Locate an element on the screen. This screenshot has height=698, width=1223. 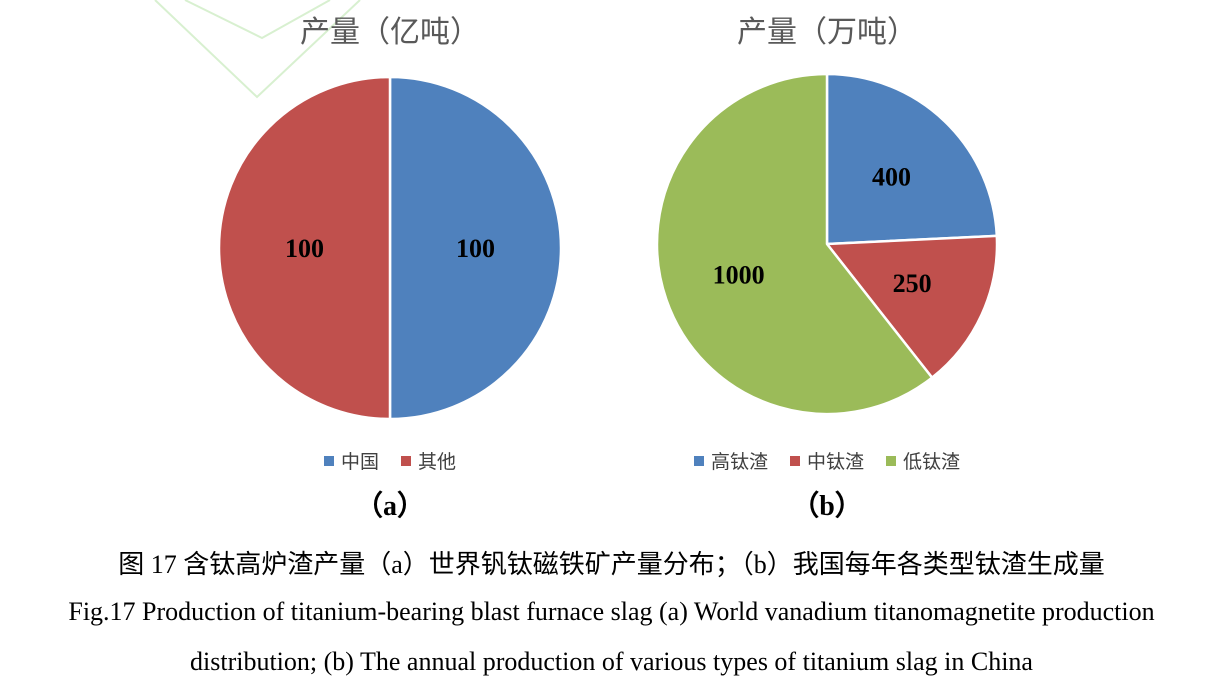
decorative-chevron is located at coordinates (257, 49).